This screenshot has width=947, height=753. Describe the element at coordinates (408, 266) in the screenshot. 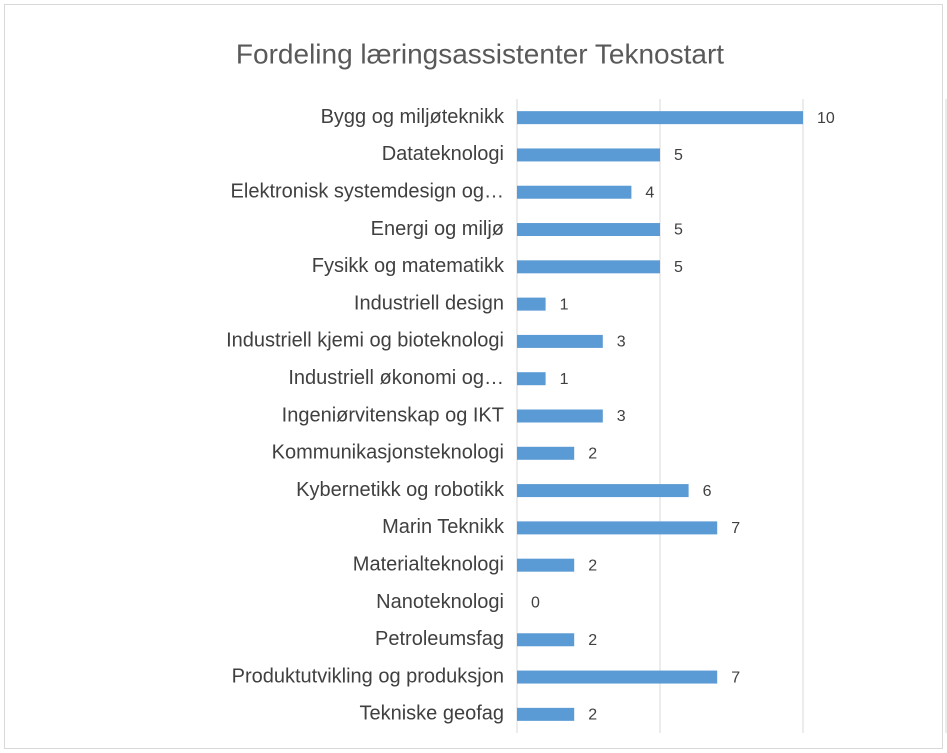

I see `y-tick-label: Fysikk og matematikk` at that location.